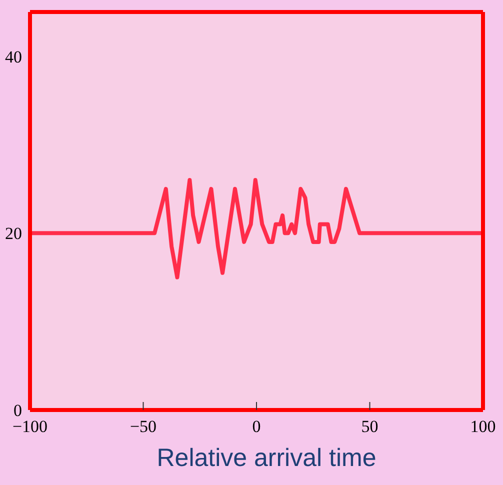 Image resolution: width=503 pixels, height=485 pixels. What do you see at coordinates (267, 458) in the screenshot?
I see `x-axis-title: Relative arrival time` at bounding box center [267, 458].